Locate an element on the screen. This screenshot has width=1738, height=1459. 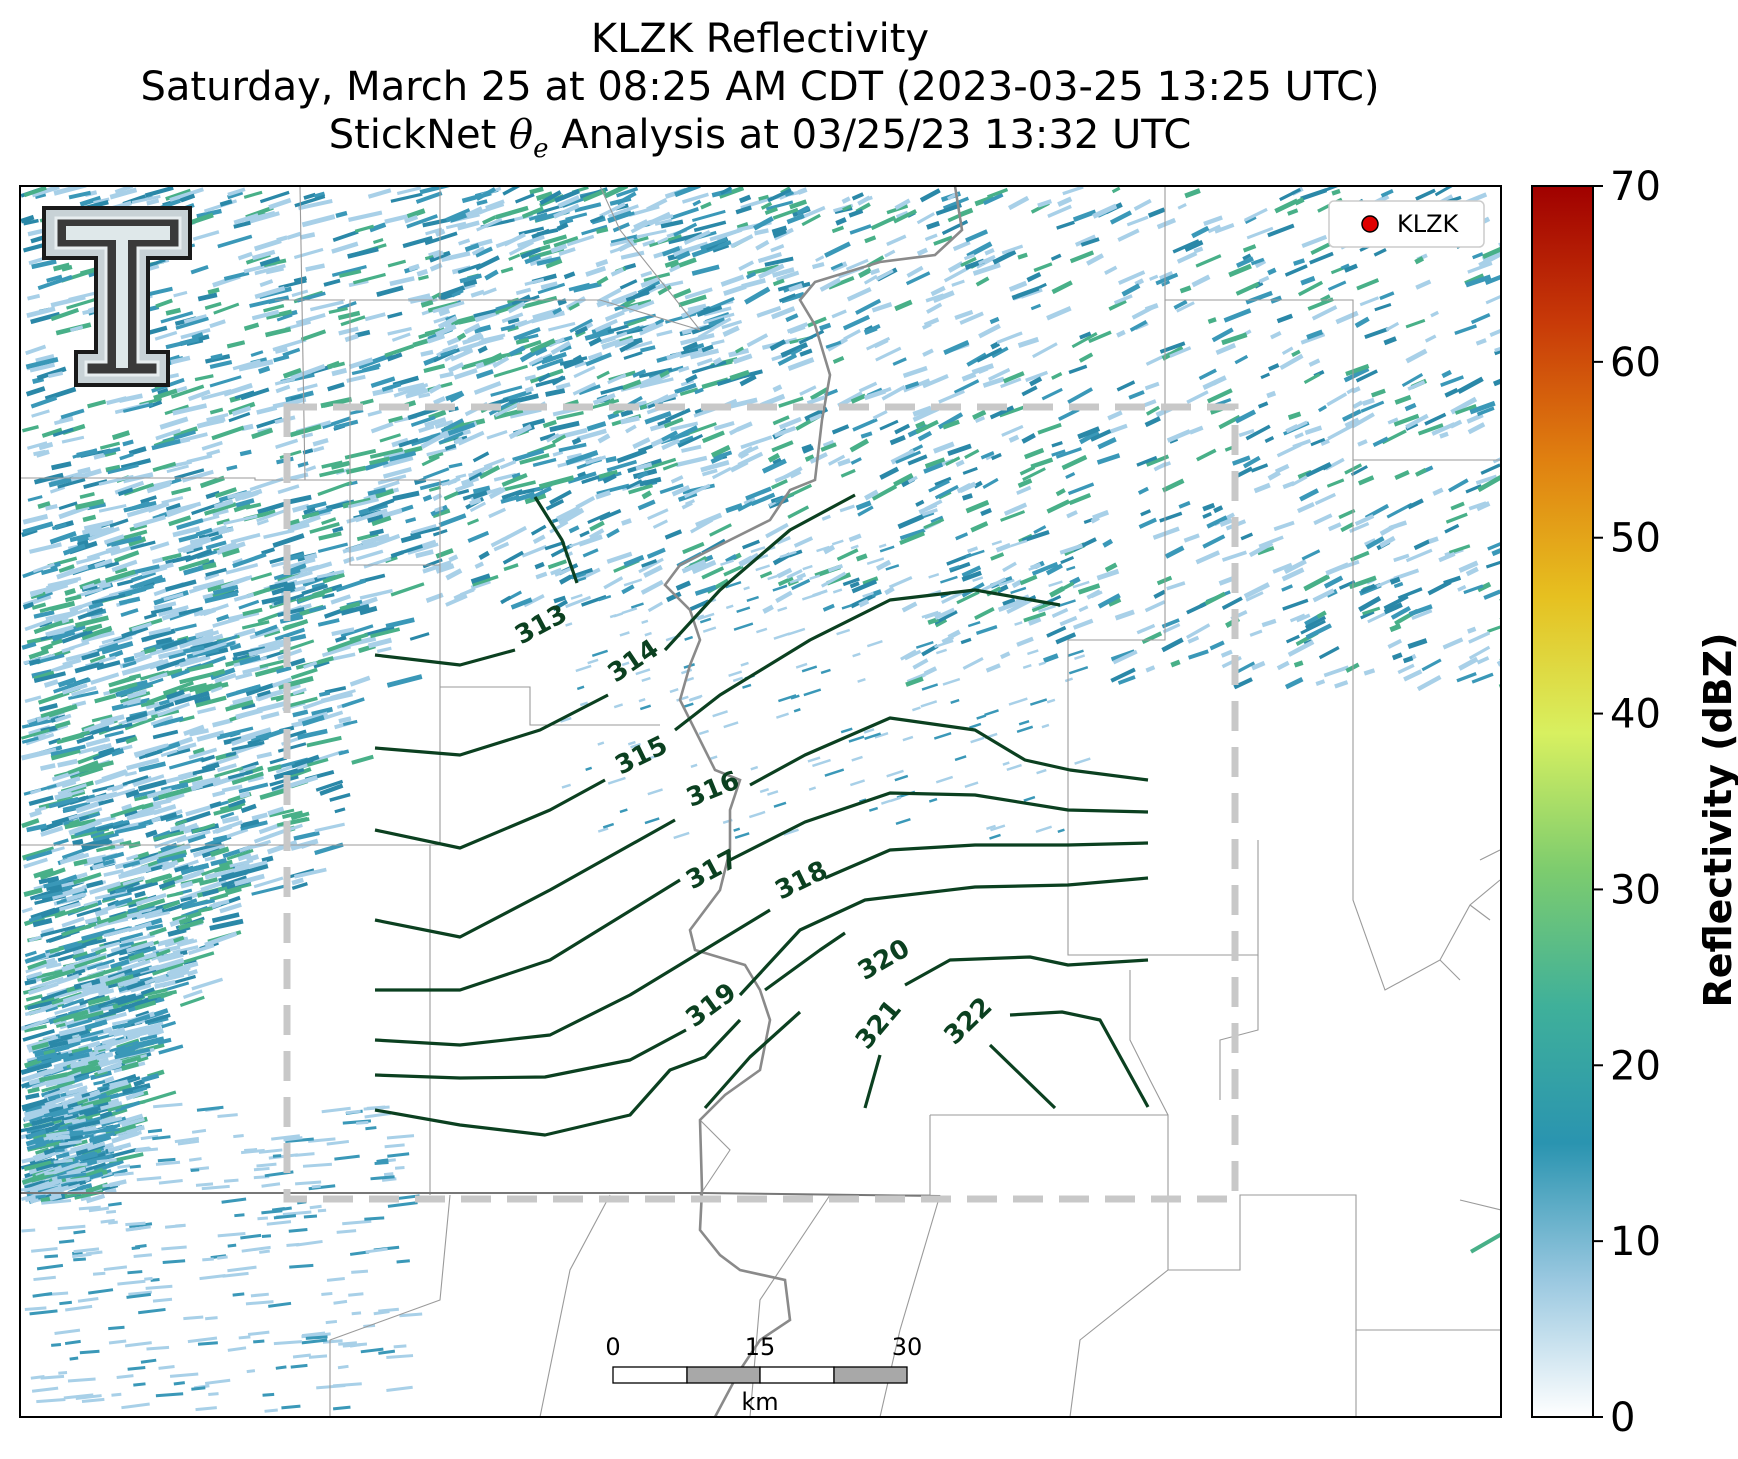
scale-tick-0: 0 is located at coordinates (612, 1347).